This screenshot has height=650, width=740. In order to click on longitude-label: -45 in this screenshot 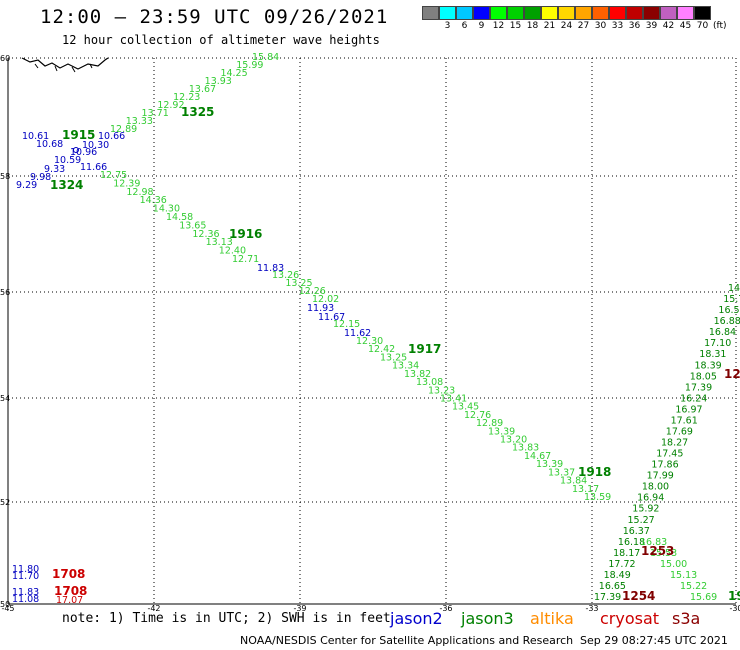, I will do `click(7, 608)`.